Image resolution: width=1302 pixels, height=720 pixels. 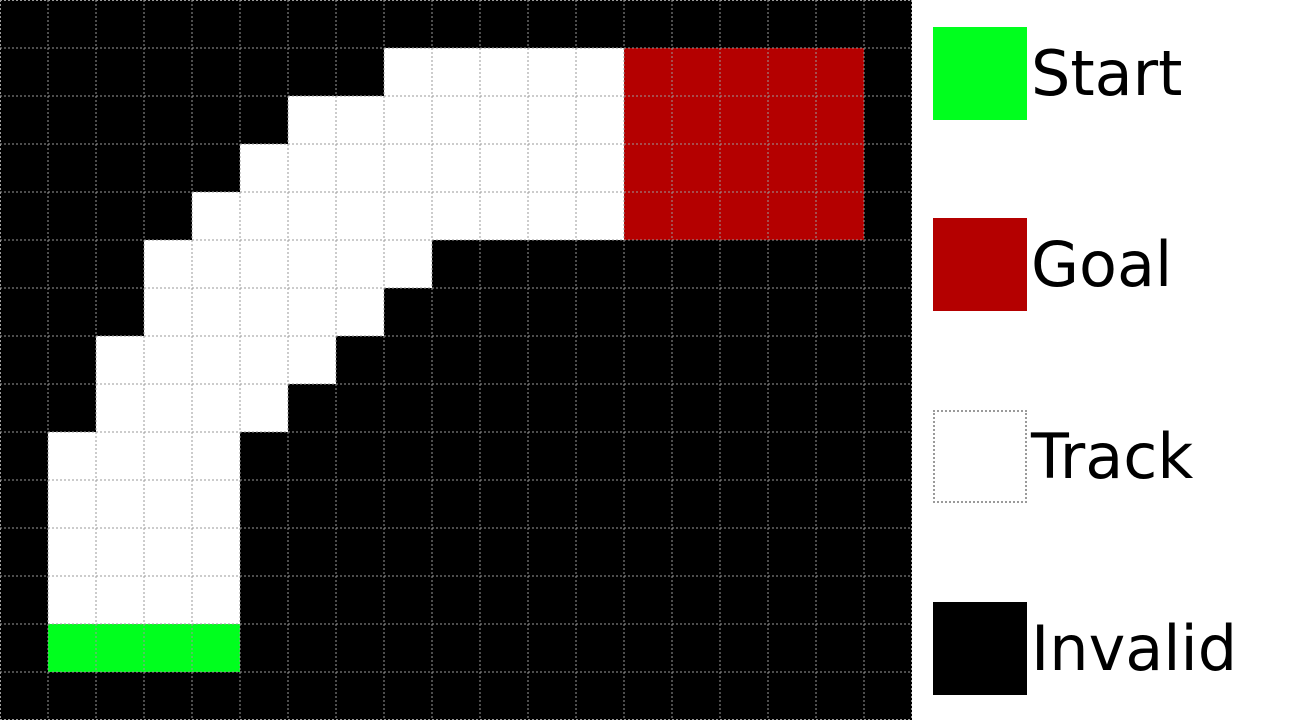 What do you see at coordinates (1117, 264) in the screenshot?
I see `legend-goal: Goal` at bounding box center [1117, 264].